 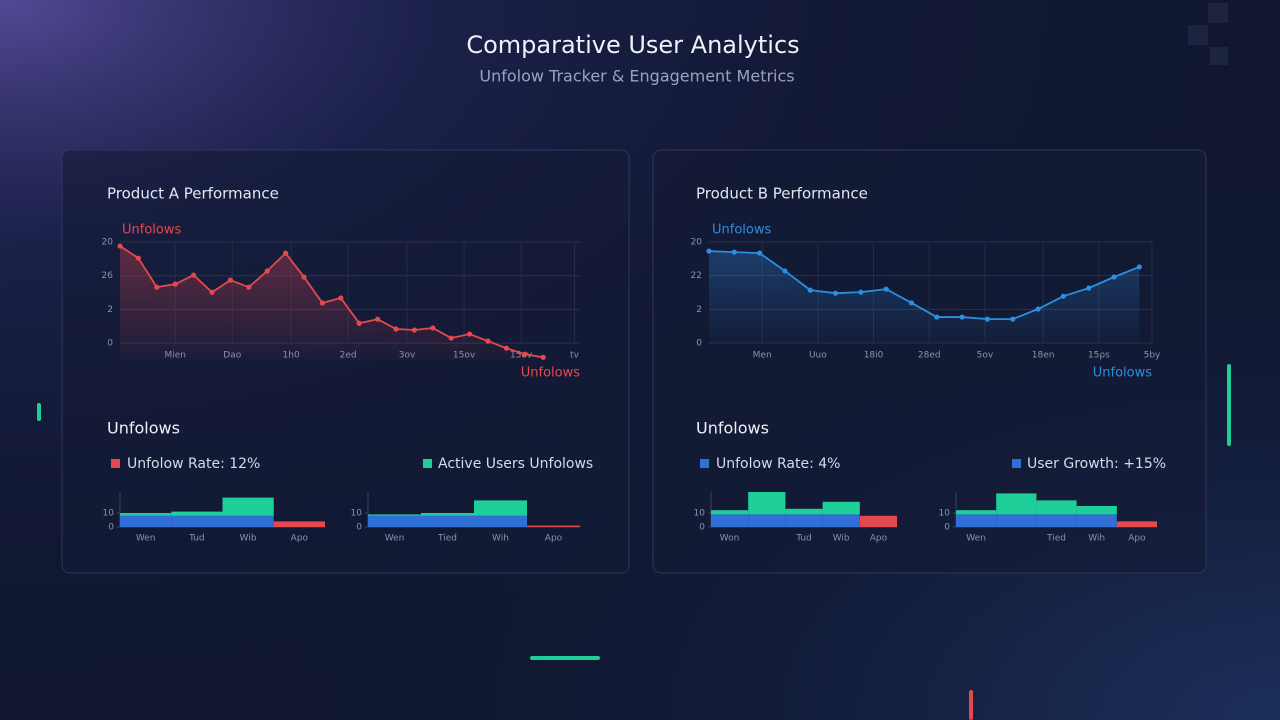 I want to click on x-tick-label: 18en, so click(x=1043, y=356).